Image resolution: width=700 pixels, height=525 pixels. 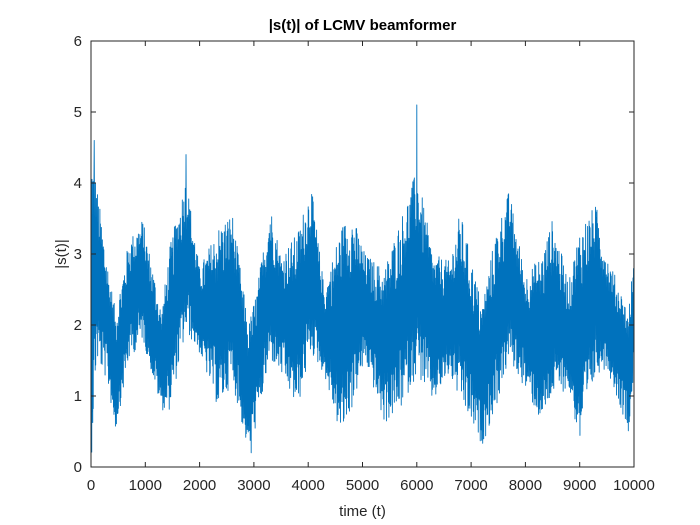 I want to click on y-tick-label: 2, so click(x=78, y=325).